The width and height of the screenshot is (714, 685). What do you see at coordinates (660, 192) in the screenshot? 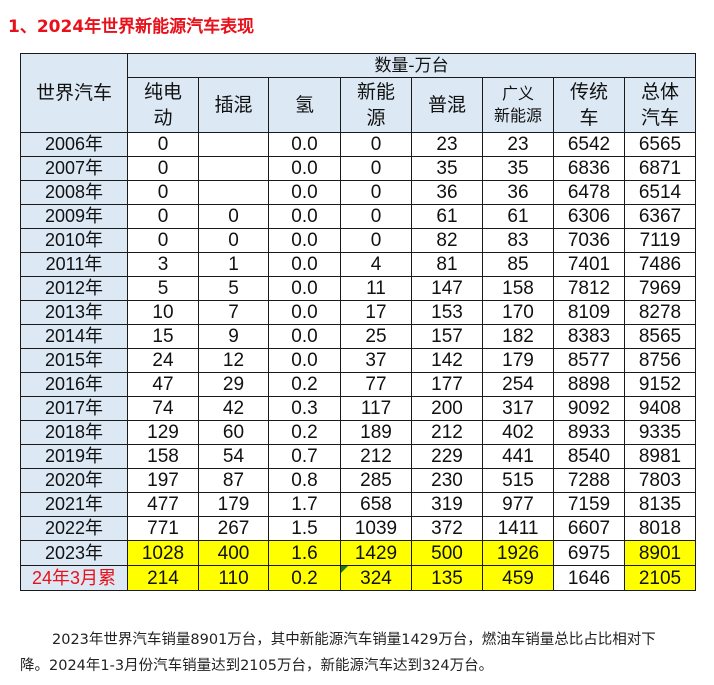
I see `value-cell: 6514` at bounding box center [660, 192].